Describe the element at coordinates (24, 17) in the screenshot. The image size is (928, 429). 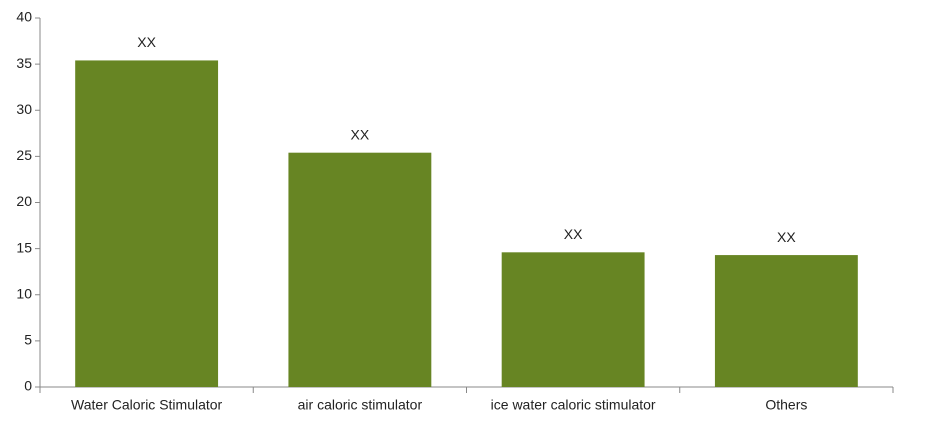
I see `y-tick-label: 40` at that location.